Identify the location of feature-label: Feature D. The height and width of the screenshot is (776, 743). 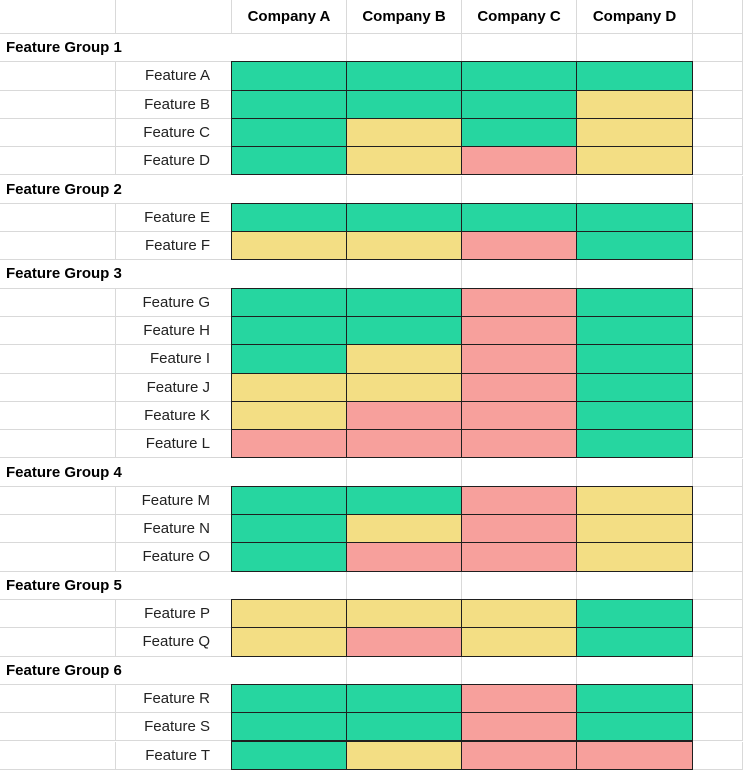
(174, 161).